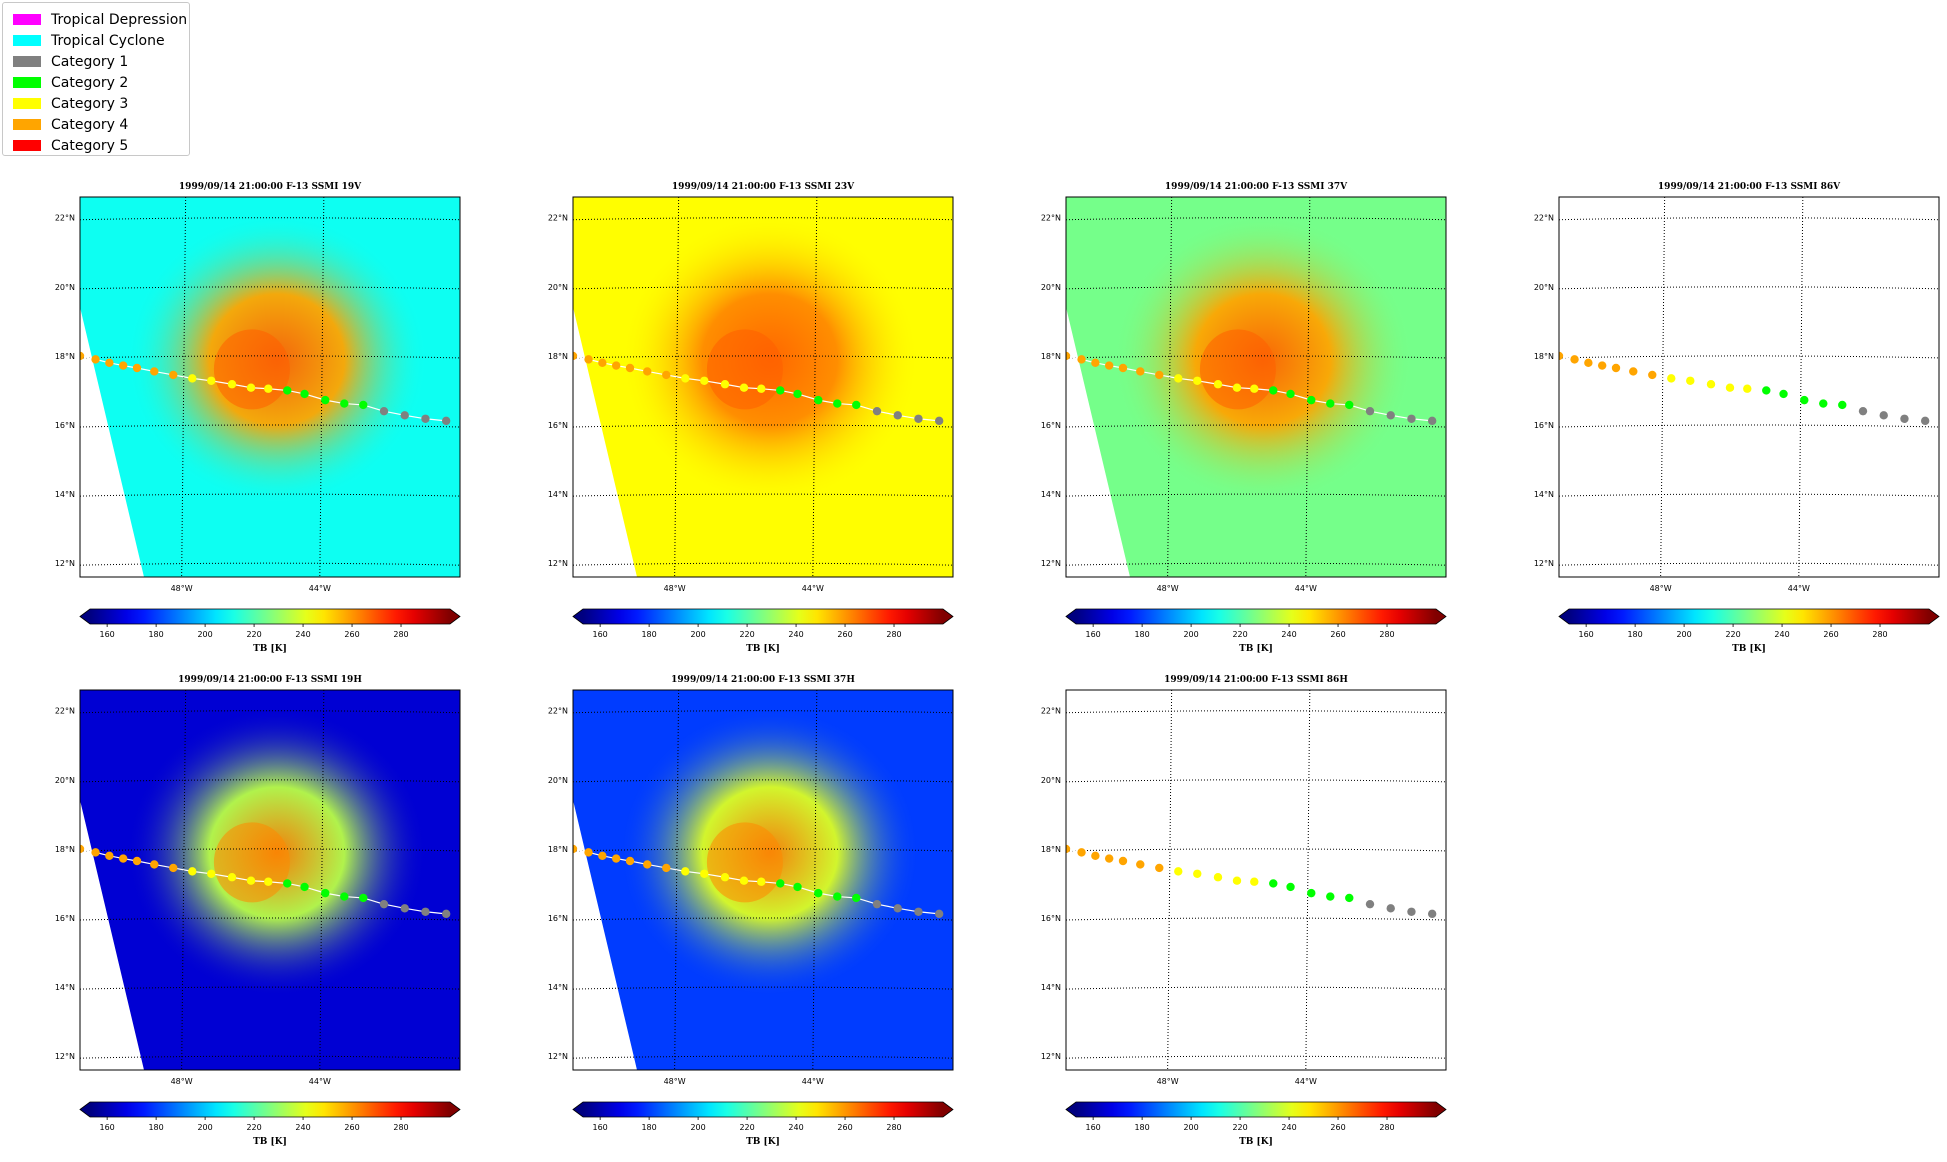  I want to click on lat-tick-label: 14°N, so click(1544, 494).